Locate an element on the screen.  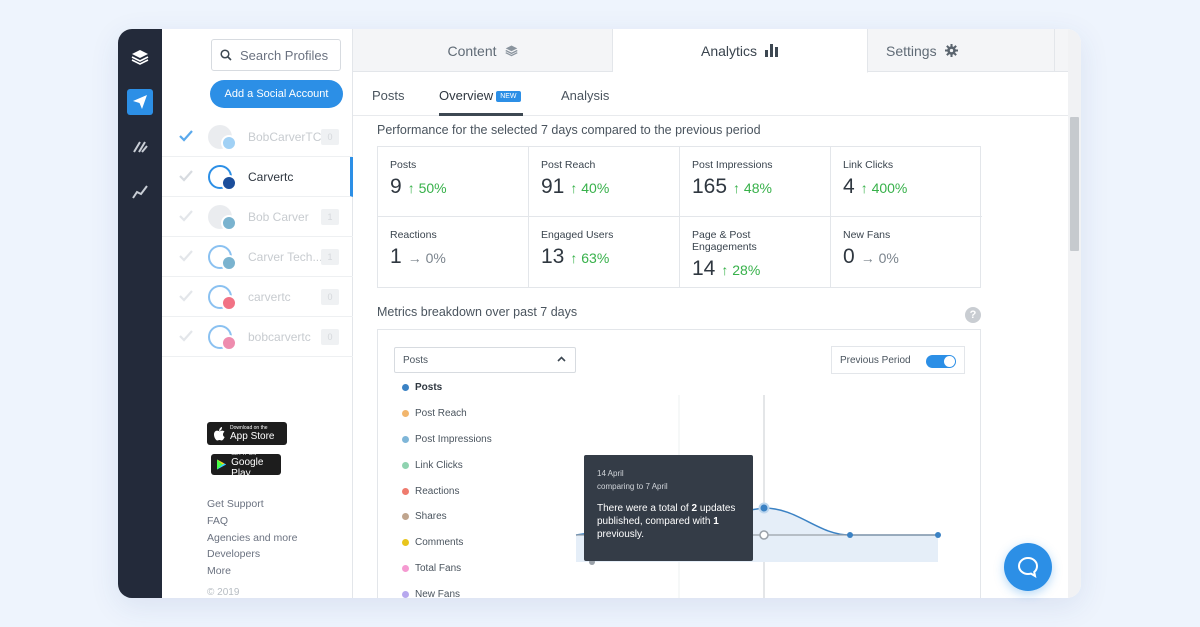
rail-reply-icon is located at coordinates (140, 147).